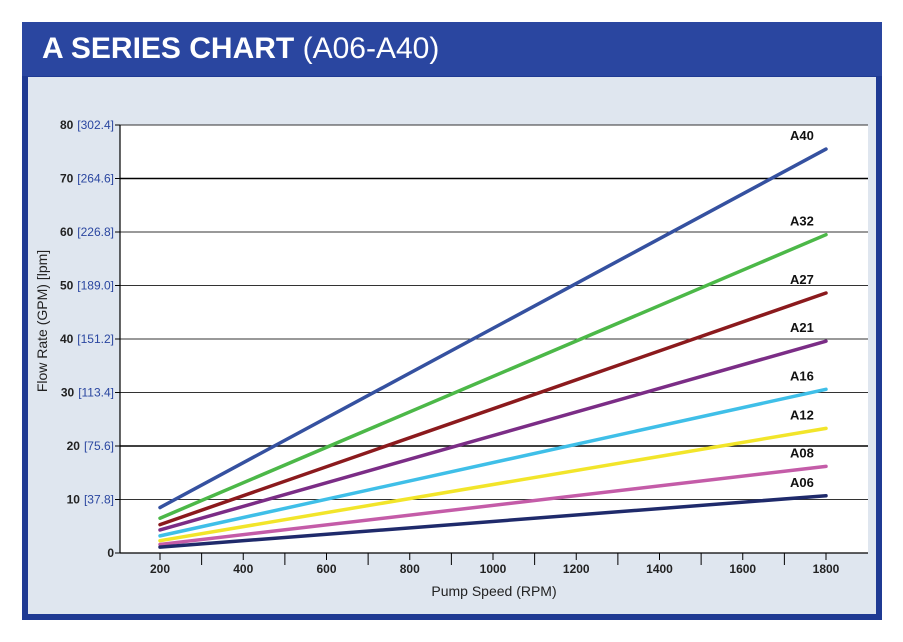  Describe the element at coordinates (802, 414) in the screenshot. I see `series-label-a12: A12` at that location.